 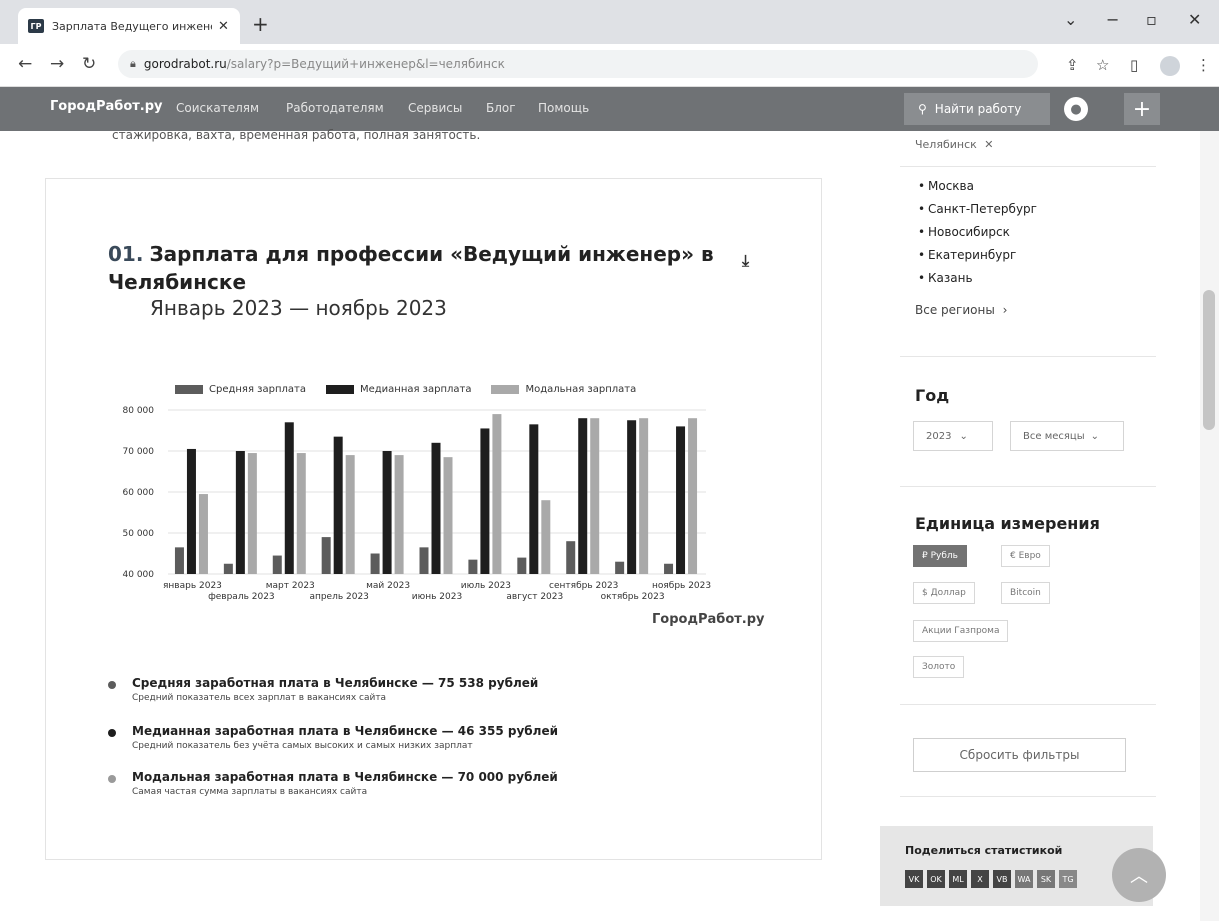 I want to click on nav-link-help: Помощь, so click(x=564, y=108).